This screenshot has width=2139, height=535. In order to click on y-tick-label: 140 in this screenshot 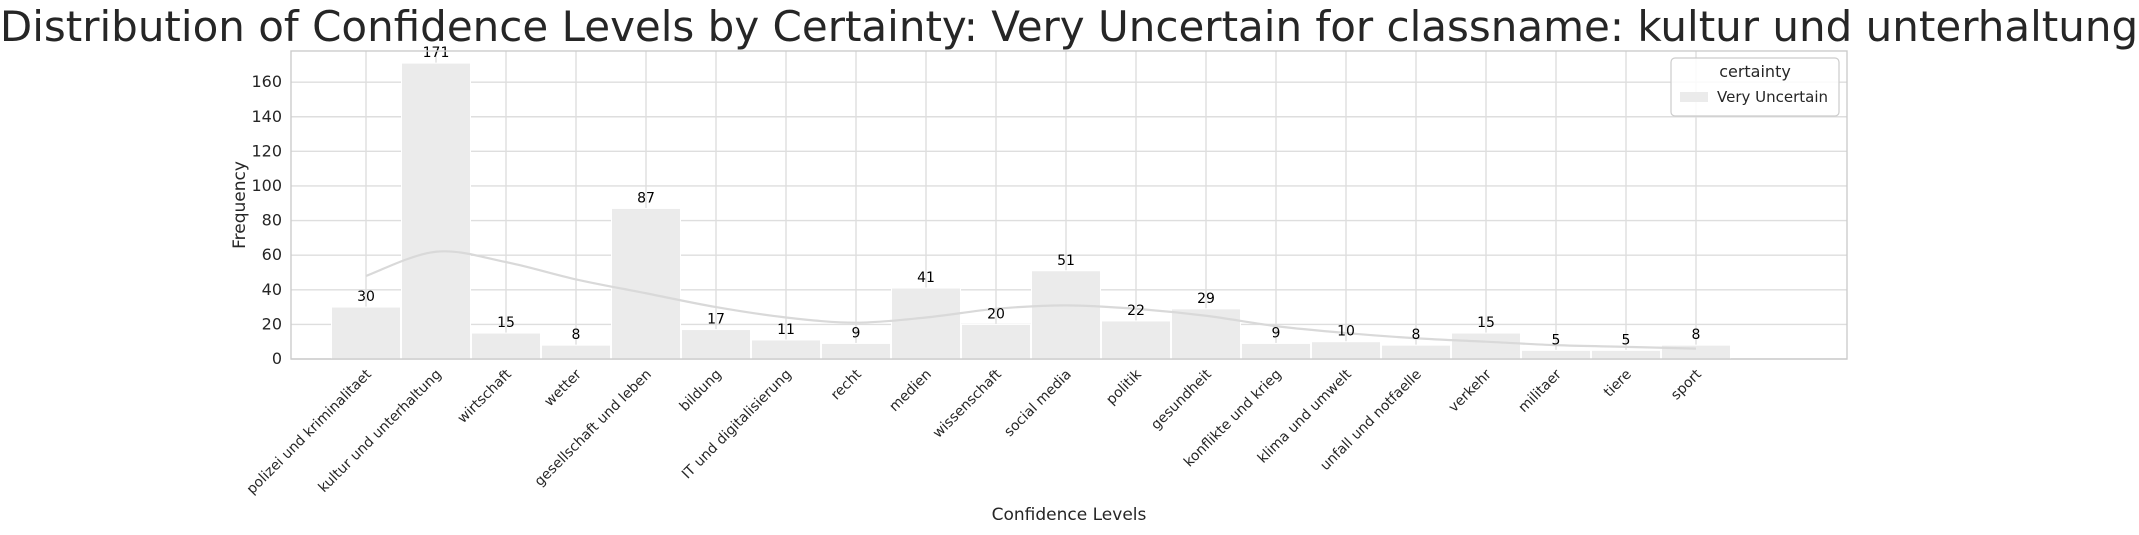, I will do `click(266, 116)`.